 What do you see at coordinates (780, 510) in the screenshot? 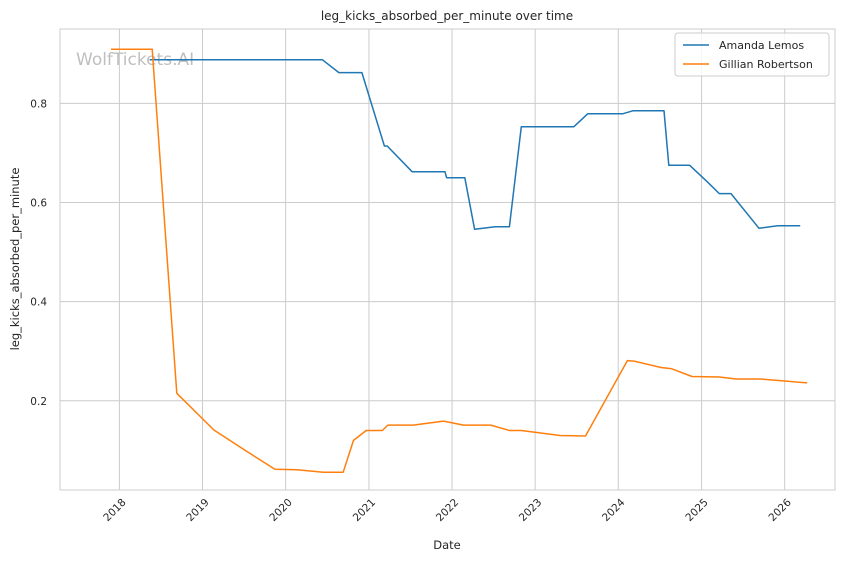
I see `x-tick-label: 2026` at bounding box center [780, 510].